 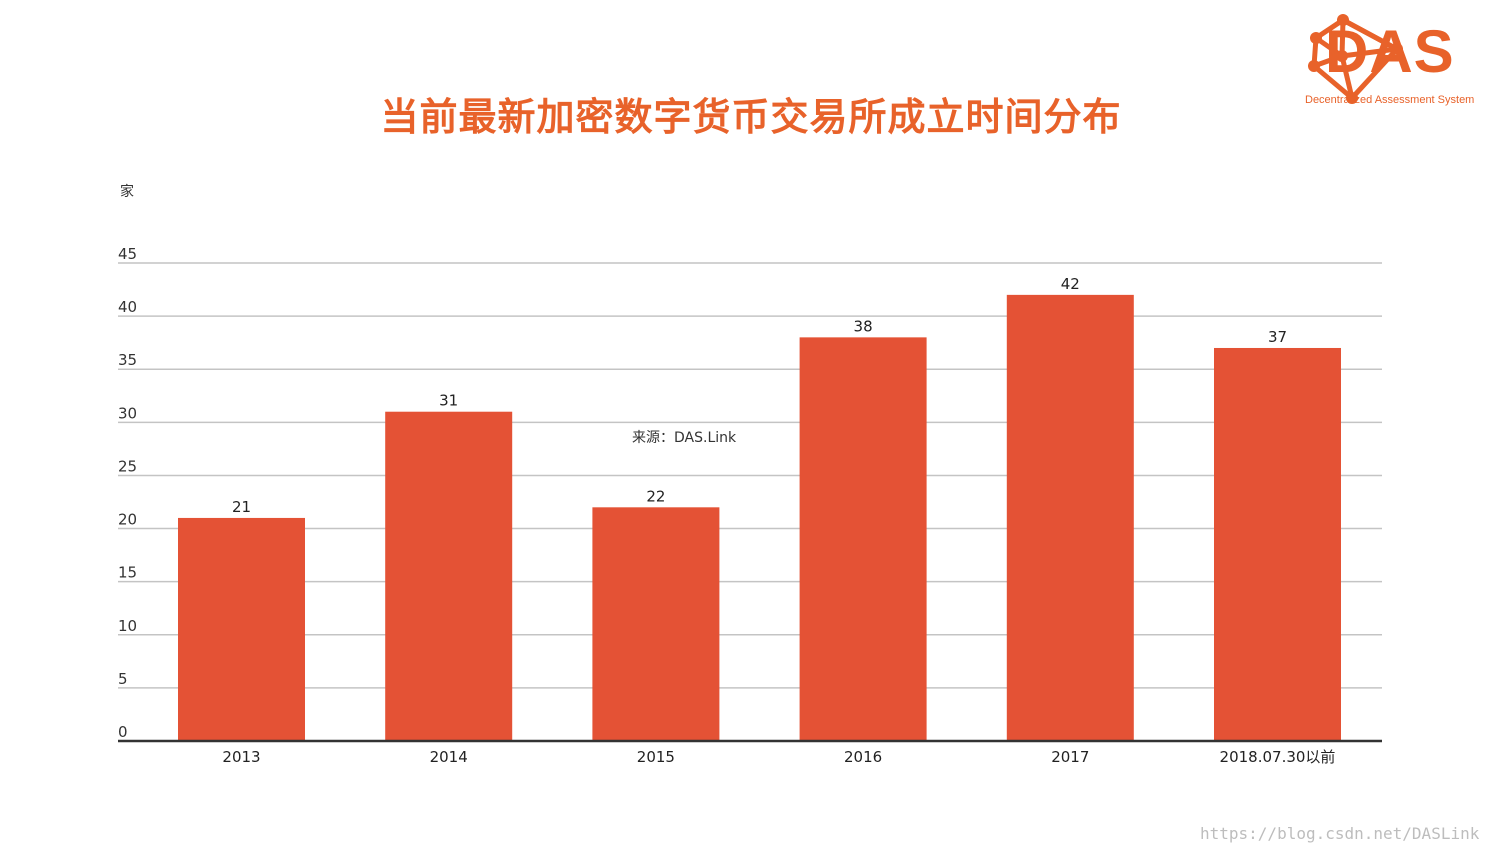 What do you see at coordinates (123, 679) in the screenshot?
I see `y-tick-label: 5` at bounding box center [123, 679].